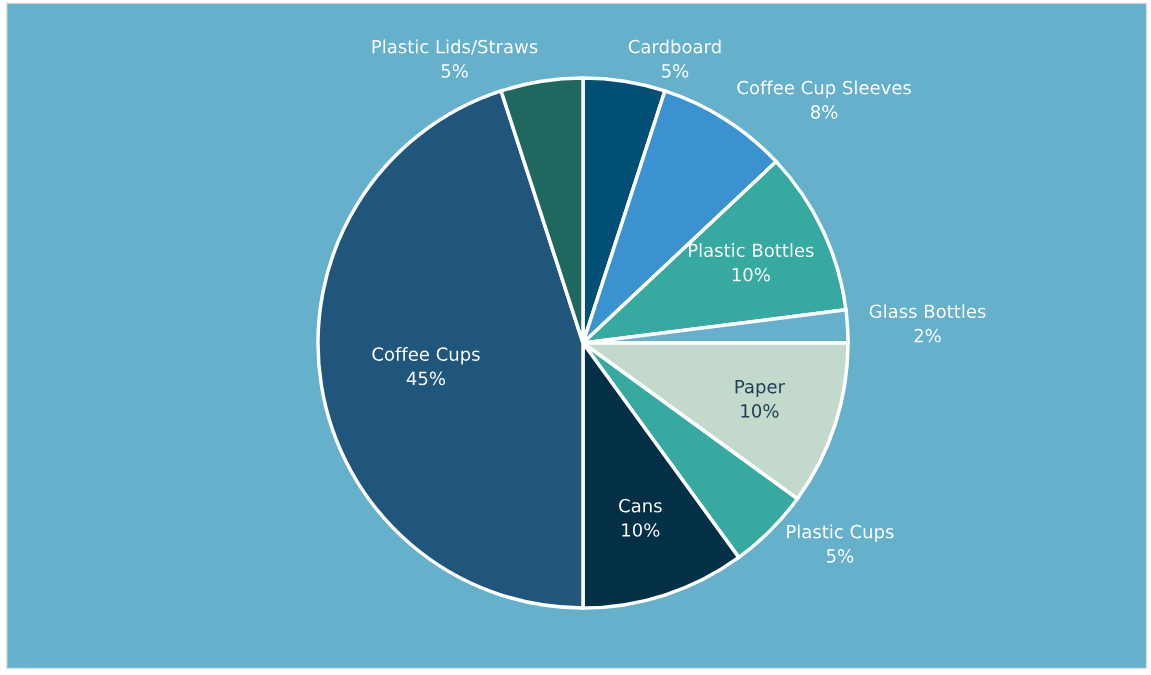 This screenshot has width=1151, height=675. What do you see at coordinates (640, 505) in the screenshot?
I see `slice-label: Cans` at bounding box center [640, 505].